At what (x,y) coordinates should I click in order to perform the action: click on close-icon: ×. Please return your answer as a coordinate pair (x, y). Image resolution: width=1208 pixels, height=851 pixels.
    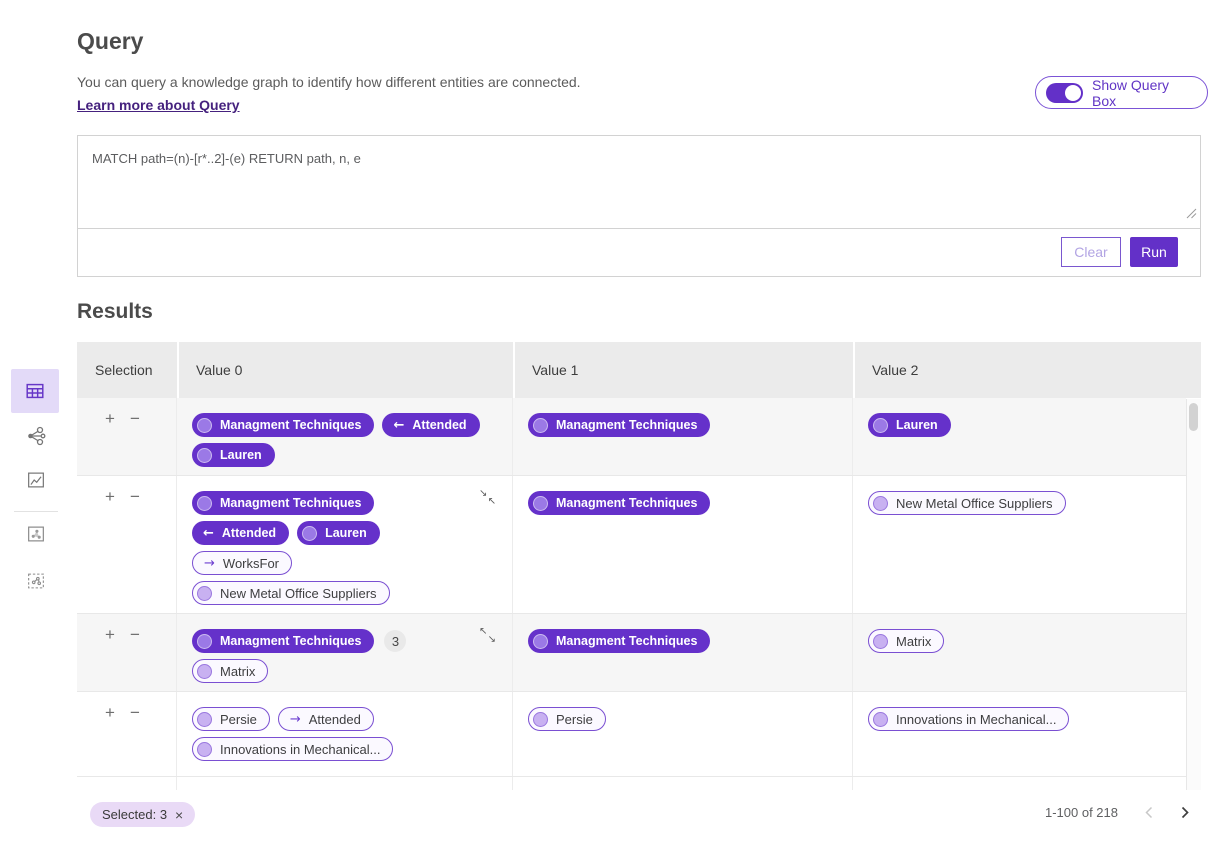
    Looking at the image, I should click on (179, 814).